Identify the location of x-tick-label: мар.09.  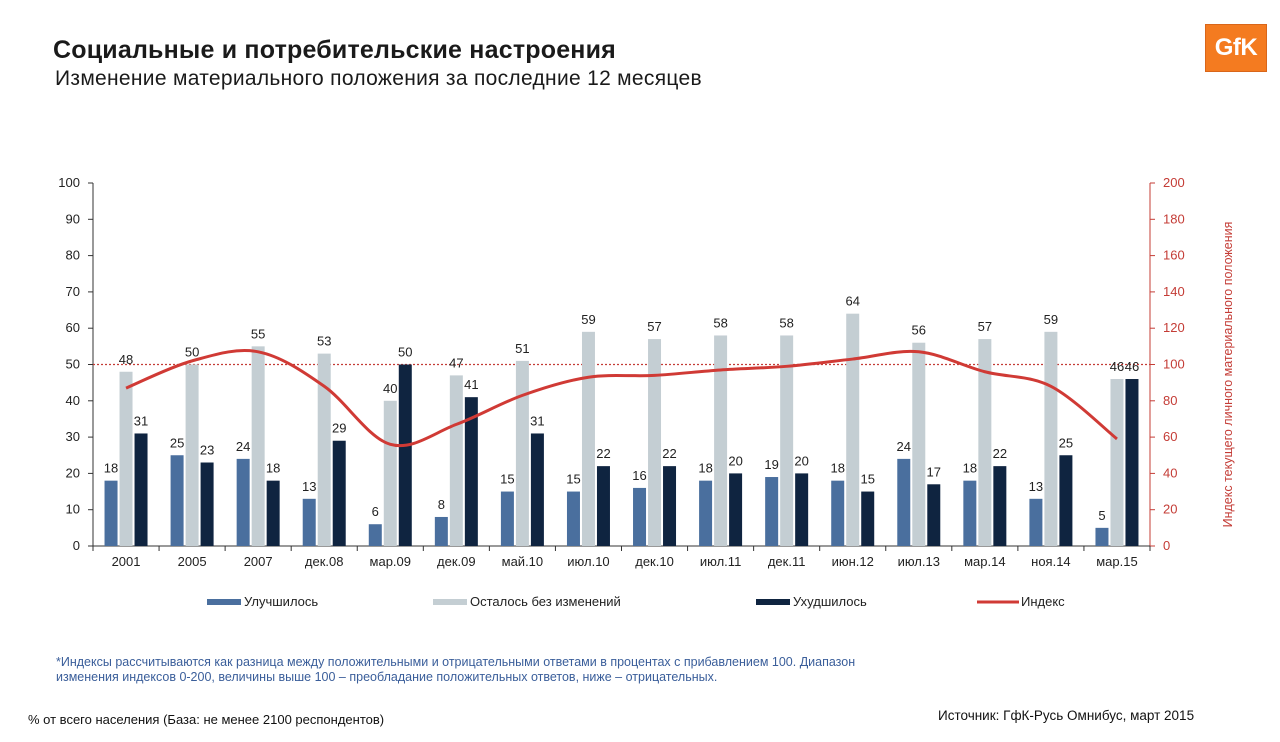
(390, 561).